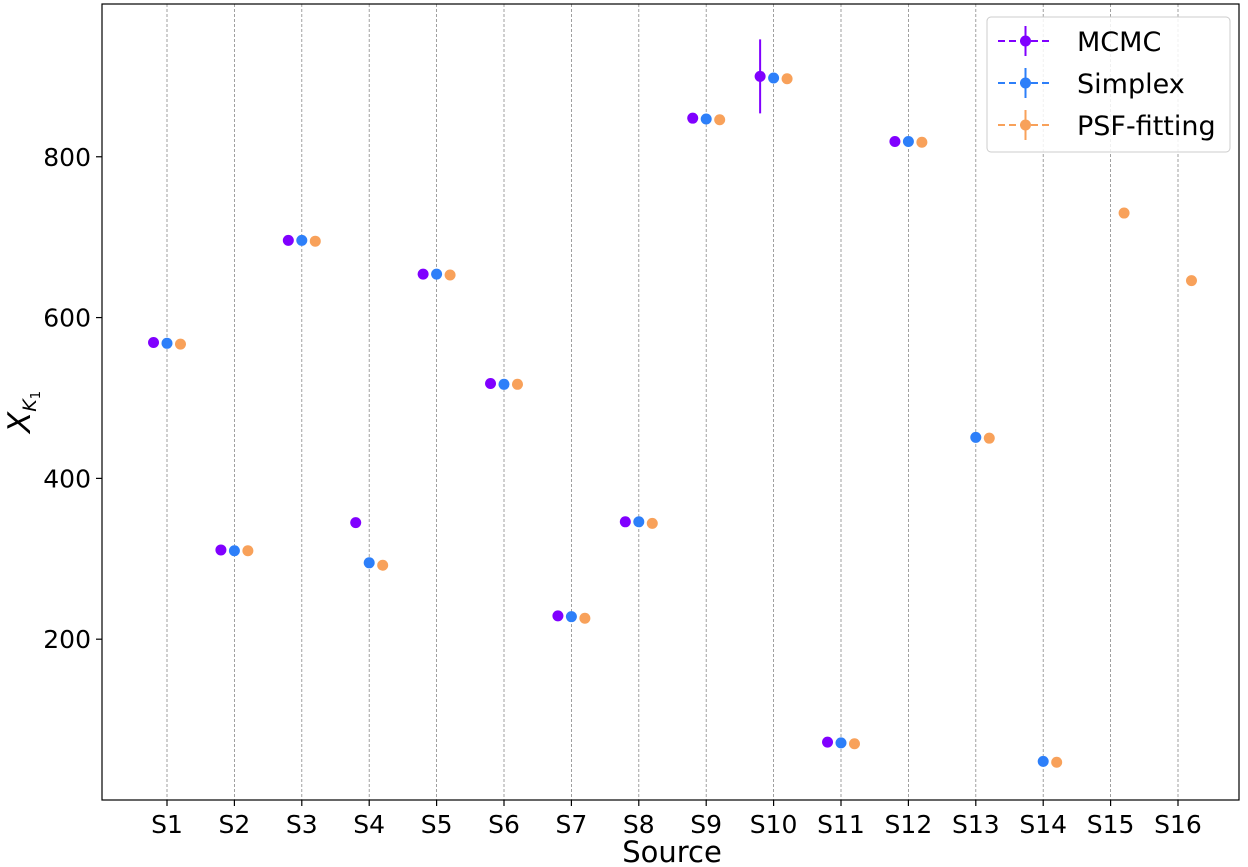  What do you see at coordinates (288, 240) in the screenshot?
I see `point-mcmc-S3` at bounding box center [288, 240].